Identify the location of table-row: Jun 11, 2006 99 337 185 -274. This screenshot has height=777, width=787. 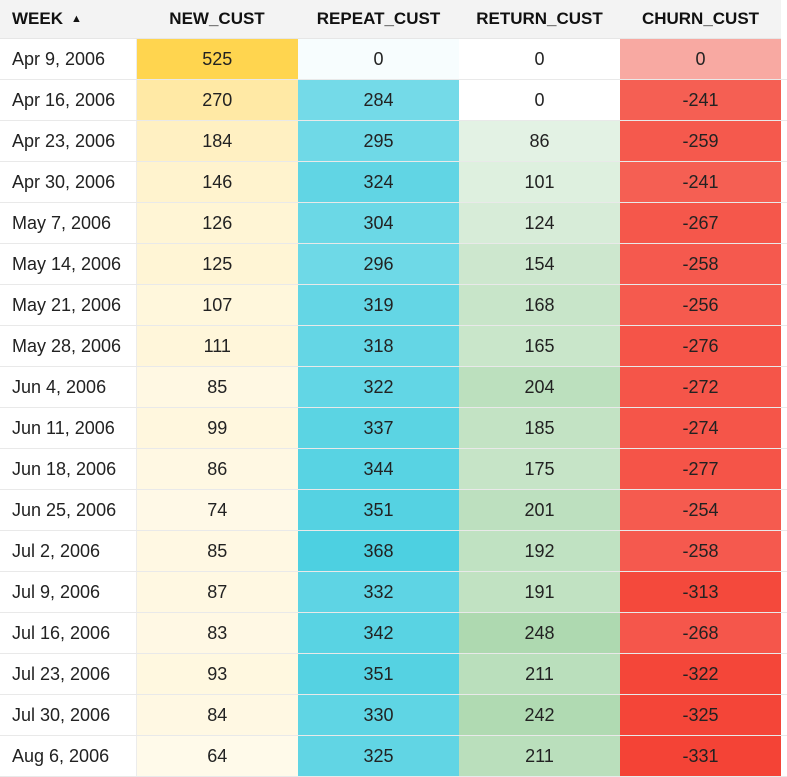
(393, 428).